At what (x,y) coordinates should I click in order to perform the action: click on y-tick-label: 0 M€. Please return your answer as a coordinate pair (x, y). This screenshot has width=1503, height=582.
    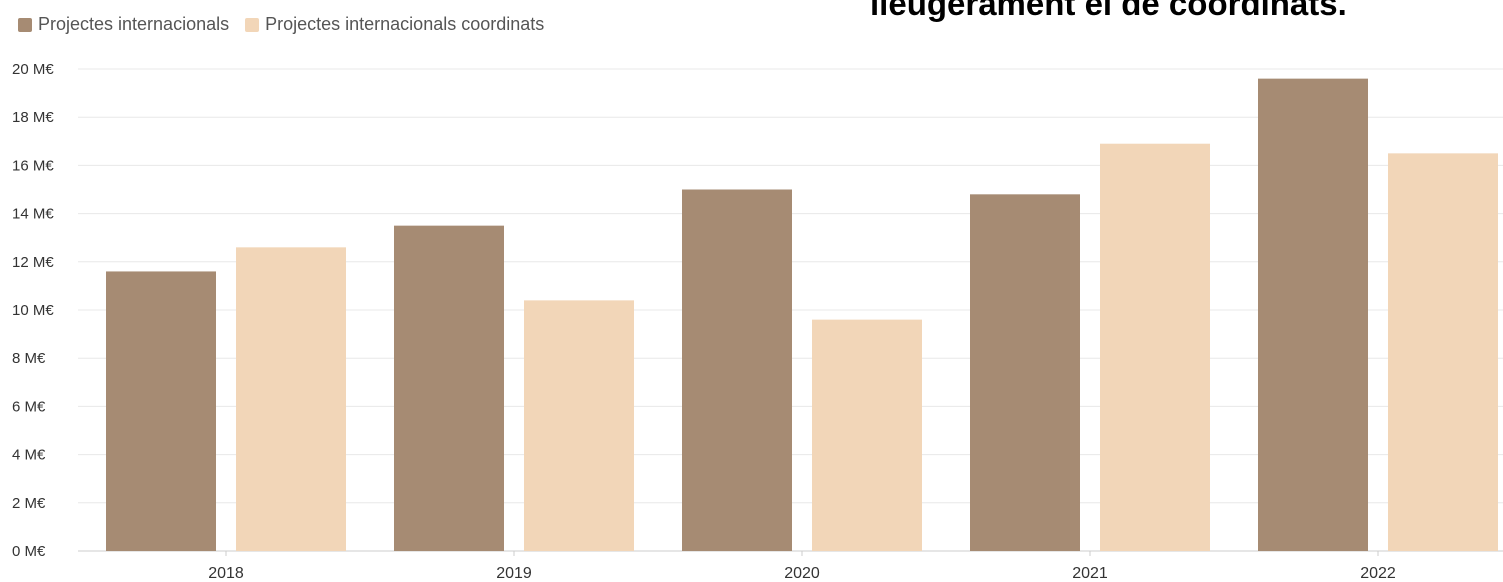
    Looking at the image, I should click on (29, 551).